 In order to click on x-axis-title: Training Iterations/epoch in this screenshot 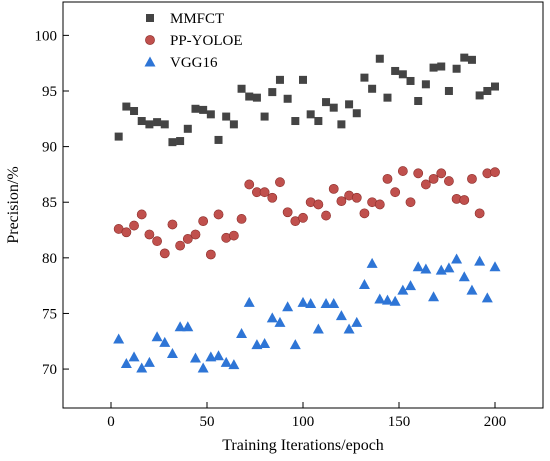, I will do `click(303, 445)`.